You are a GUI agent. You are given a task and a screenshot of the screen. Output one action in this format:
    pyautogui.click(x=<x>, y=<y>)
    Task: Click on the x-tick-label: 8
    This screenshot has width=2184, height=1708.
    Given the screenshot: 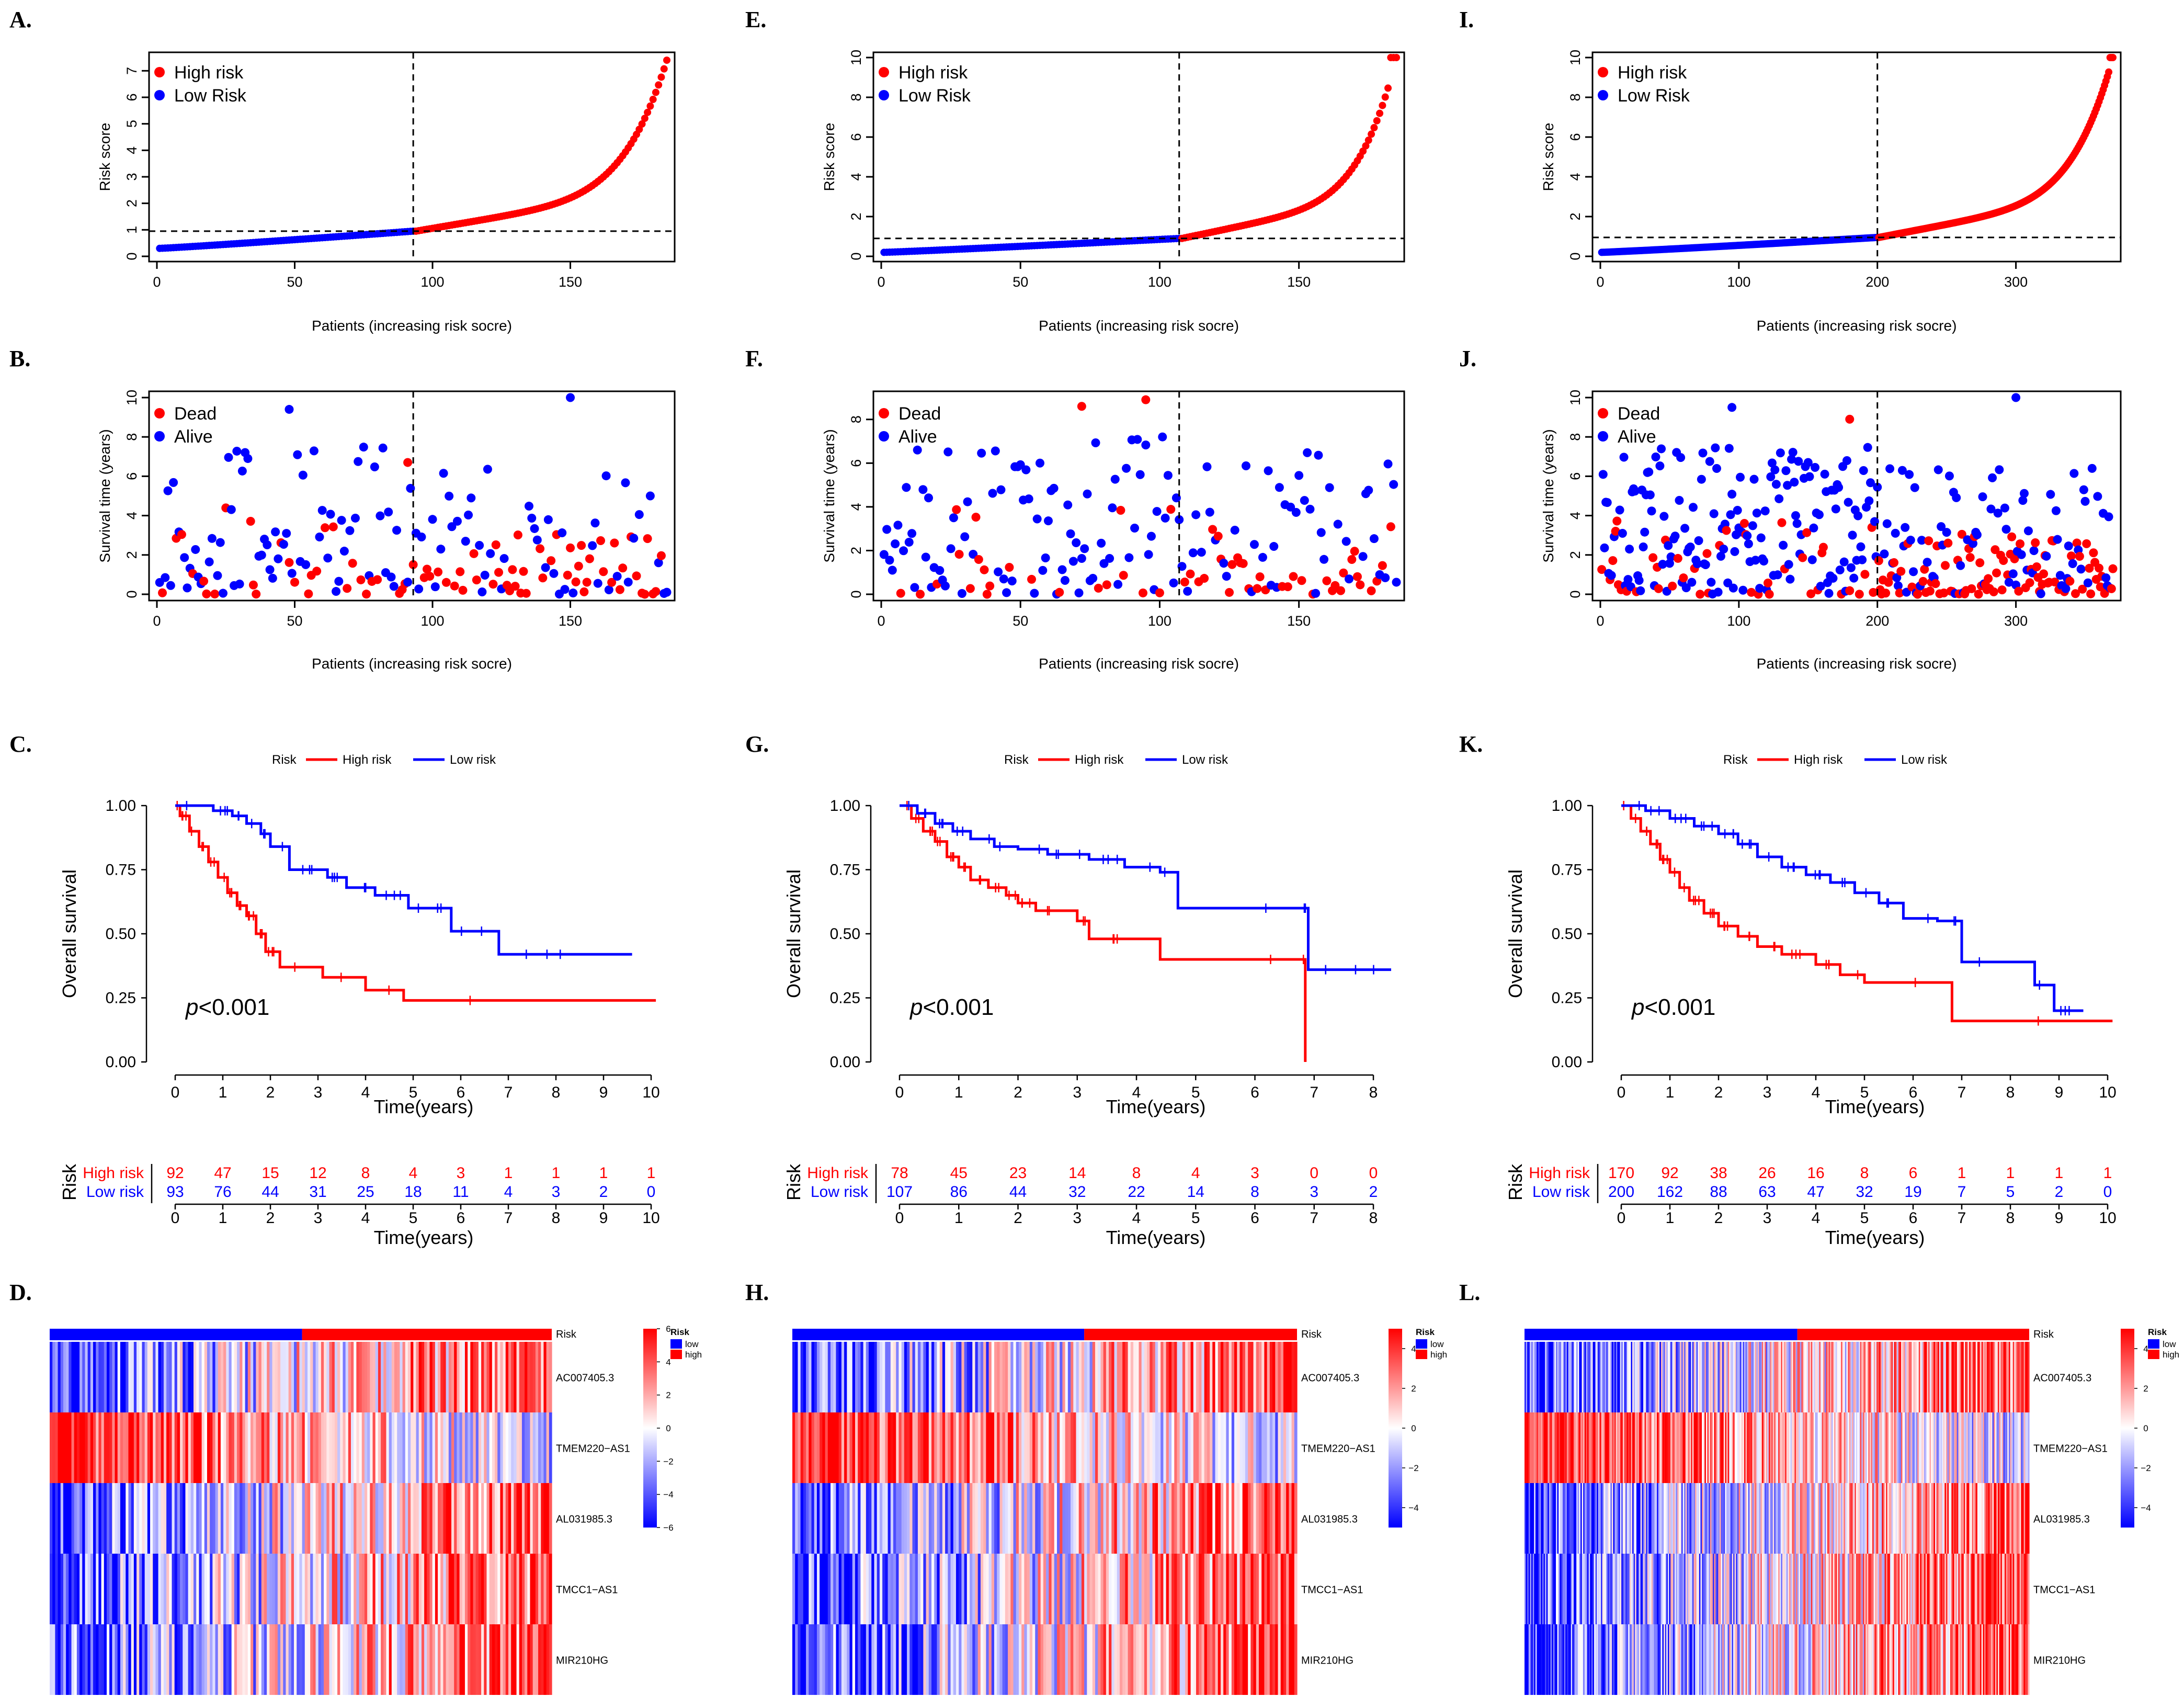 What is the action you would take?
    pyautogui.click(x=2010, y=1092)
    